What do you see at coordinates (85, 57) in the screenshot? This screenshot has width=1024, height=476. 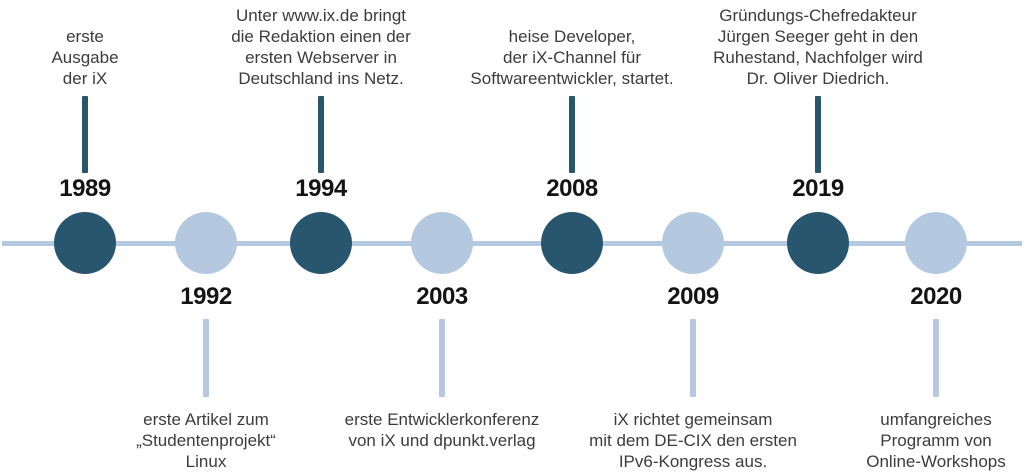 I see `event-description-1989: erste Ausgabe der iX` at bounding box center [85, 57].